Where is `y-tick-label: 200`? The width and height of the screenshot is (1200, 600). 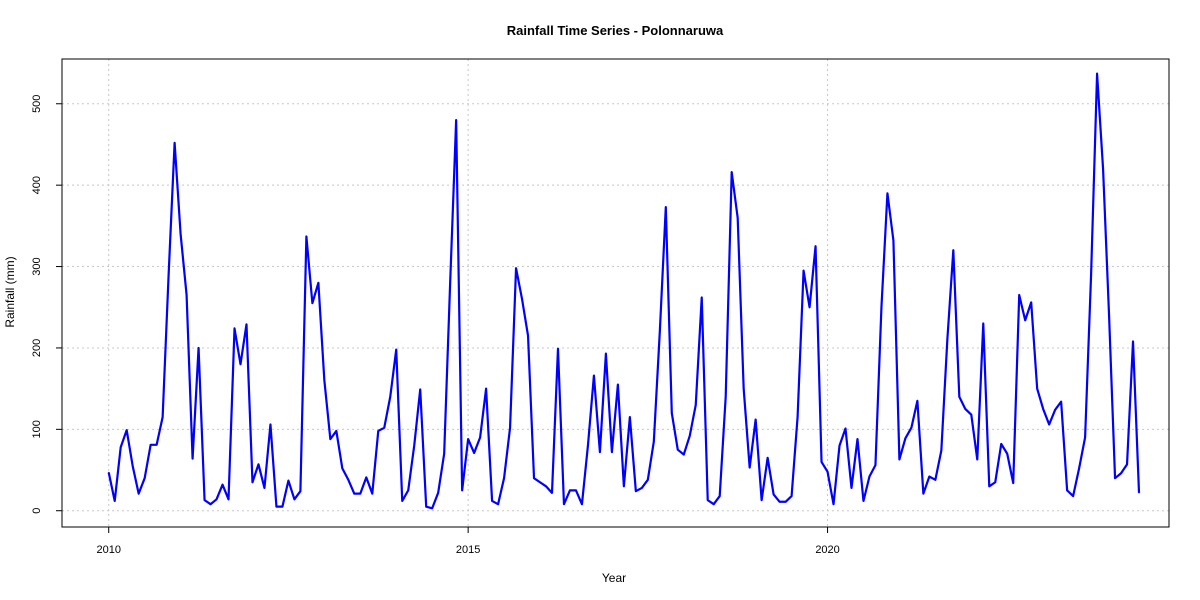
y-tick-label: 200 is located at coordinates (37, 348).